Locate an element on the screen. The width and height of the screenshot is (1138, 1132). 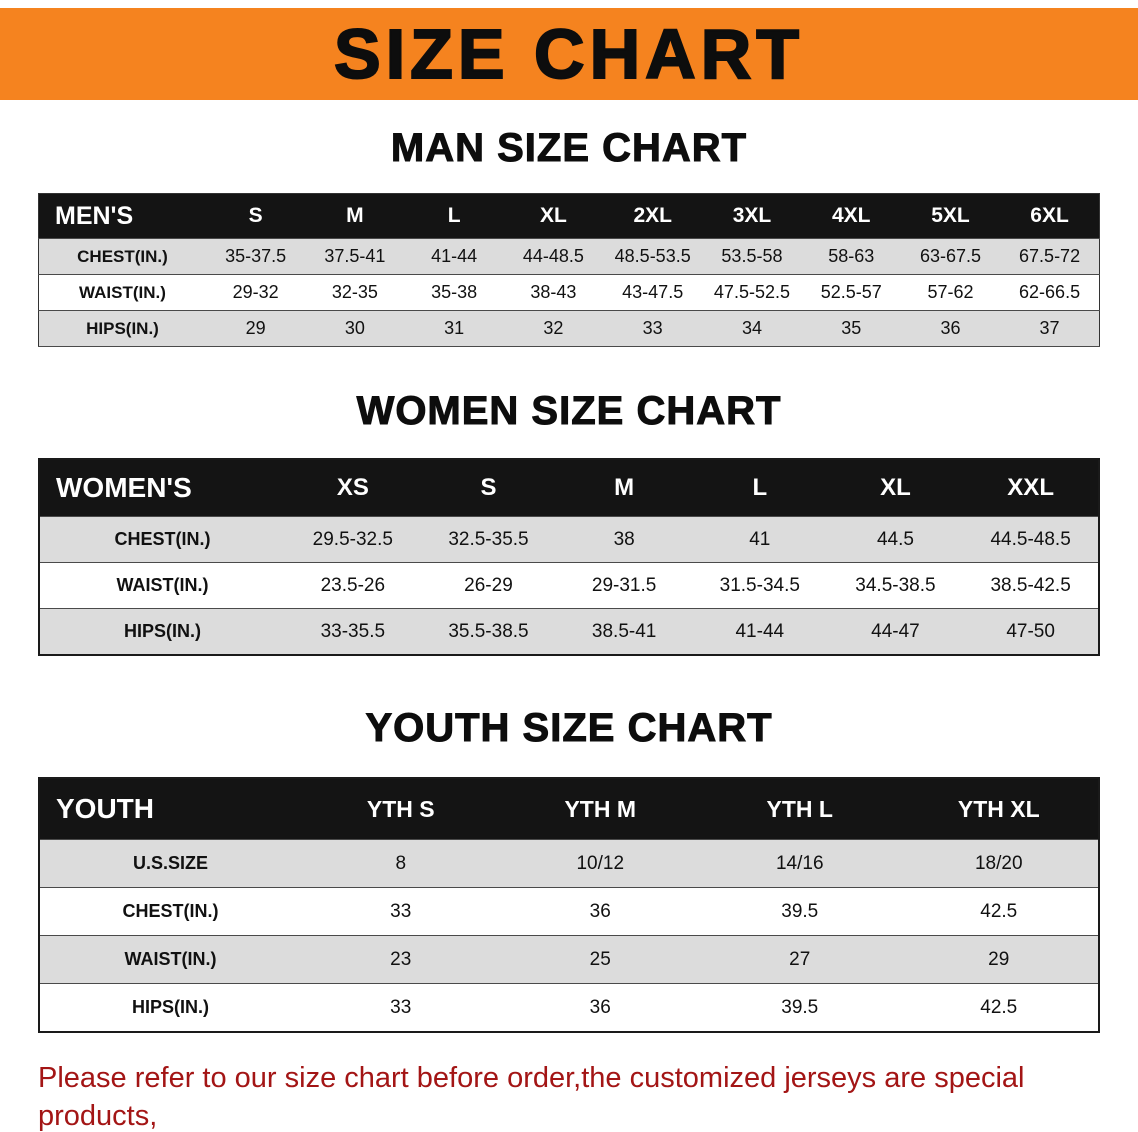
size-value-cell: 52.5-57 is located at coordinates (851, 292).